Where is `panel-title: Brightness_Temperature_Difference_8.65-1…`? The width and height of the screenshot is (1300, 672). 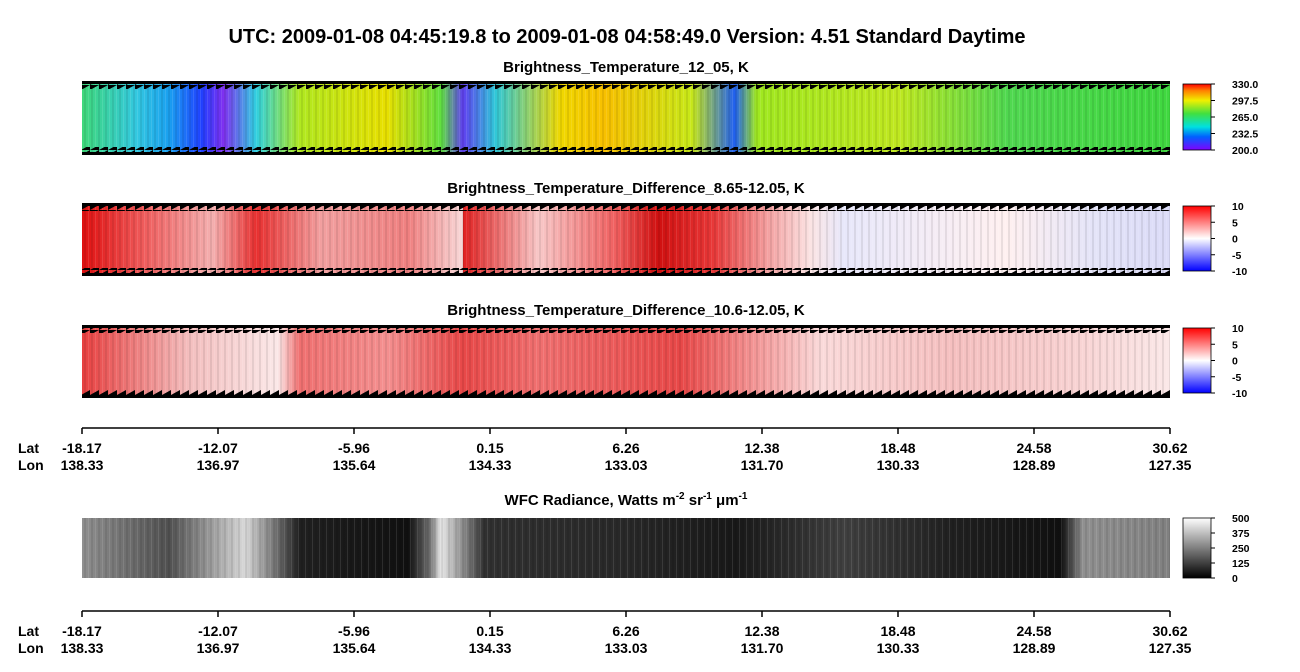 panel-title: Brightness_Temperature_Difference_8.65-1… is located at coordinates (626, 188).